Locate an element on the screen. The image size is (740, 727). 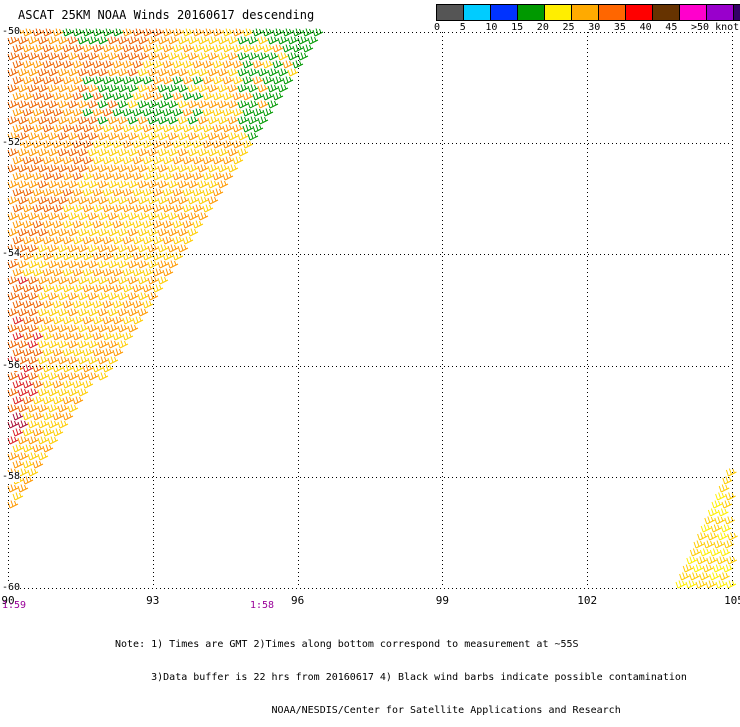
legend-swatch is located at coordinates (693, 12).